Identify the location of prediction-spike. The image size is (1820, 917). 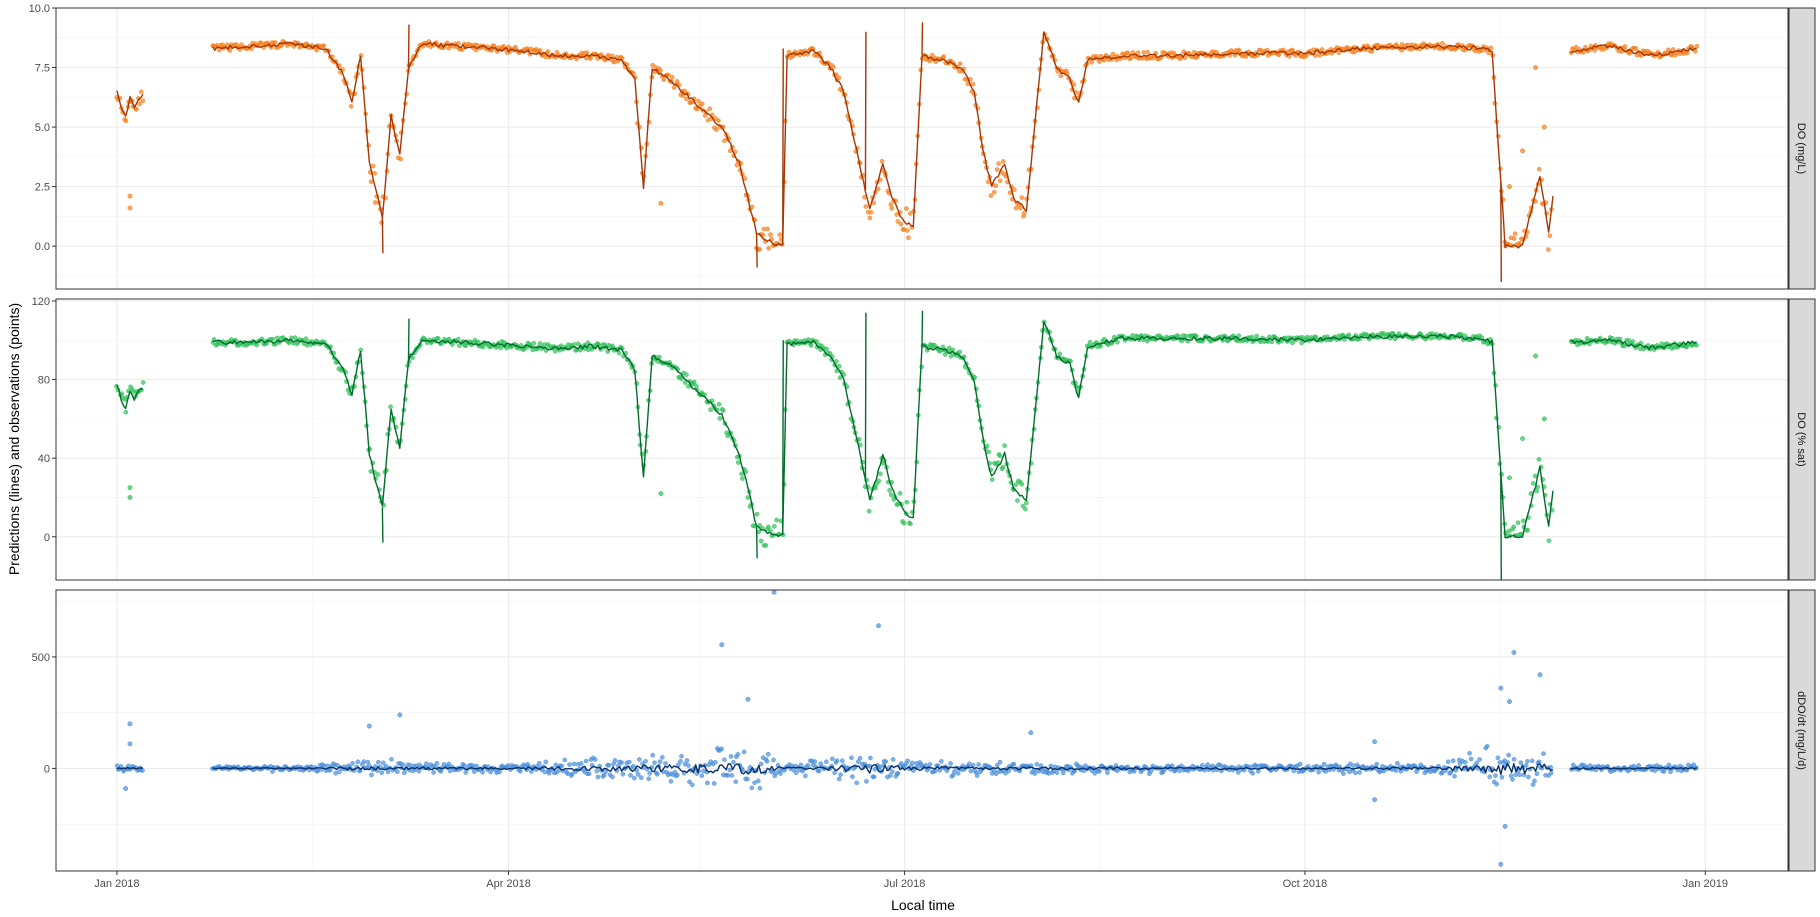
(408, 46).